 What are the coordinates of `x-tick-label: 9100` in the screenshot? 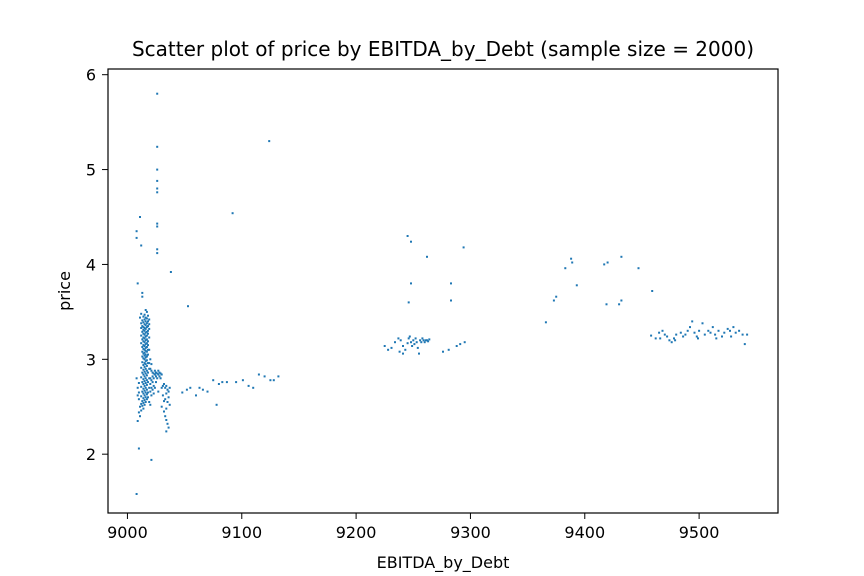 It's located at (241, 532).